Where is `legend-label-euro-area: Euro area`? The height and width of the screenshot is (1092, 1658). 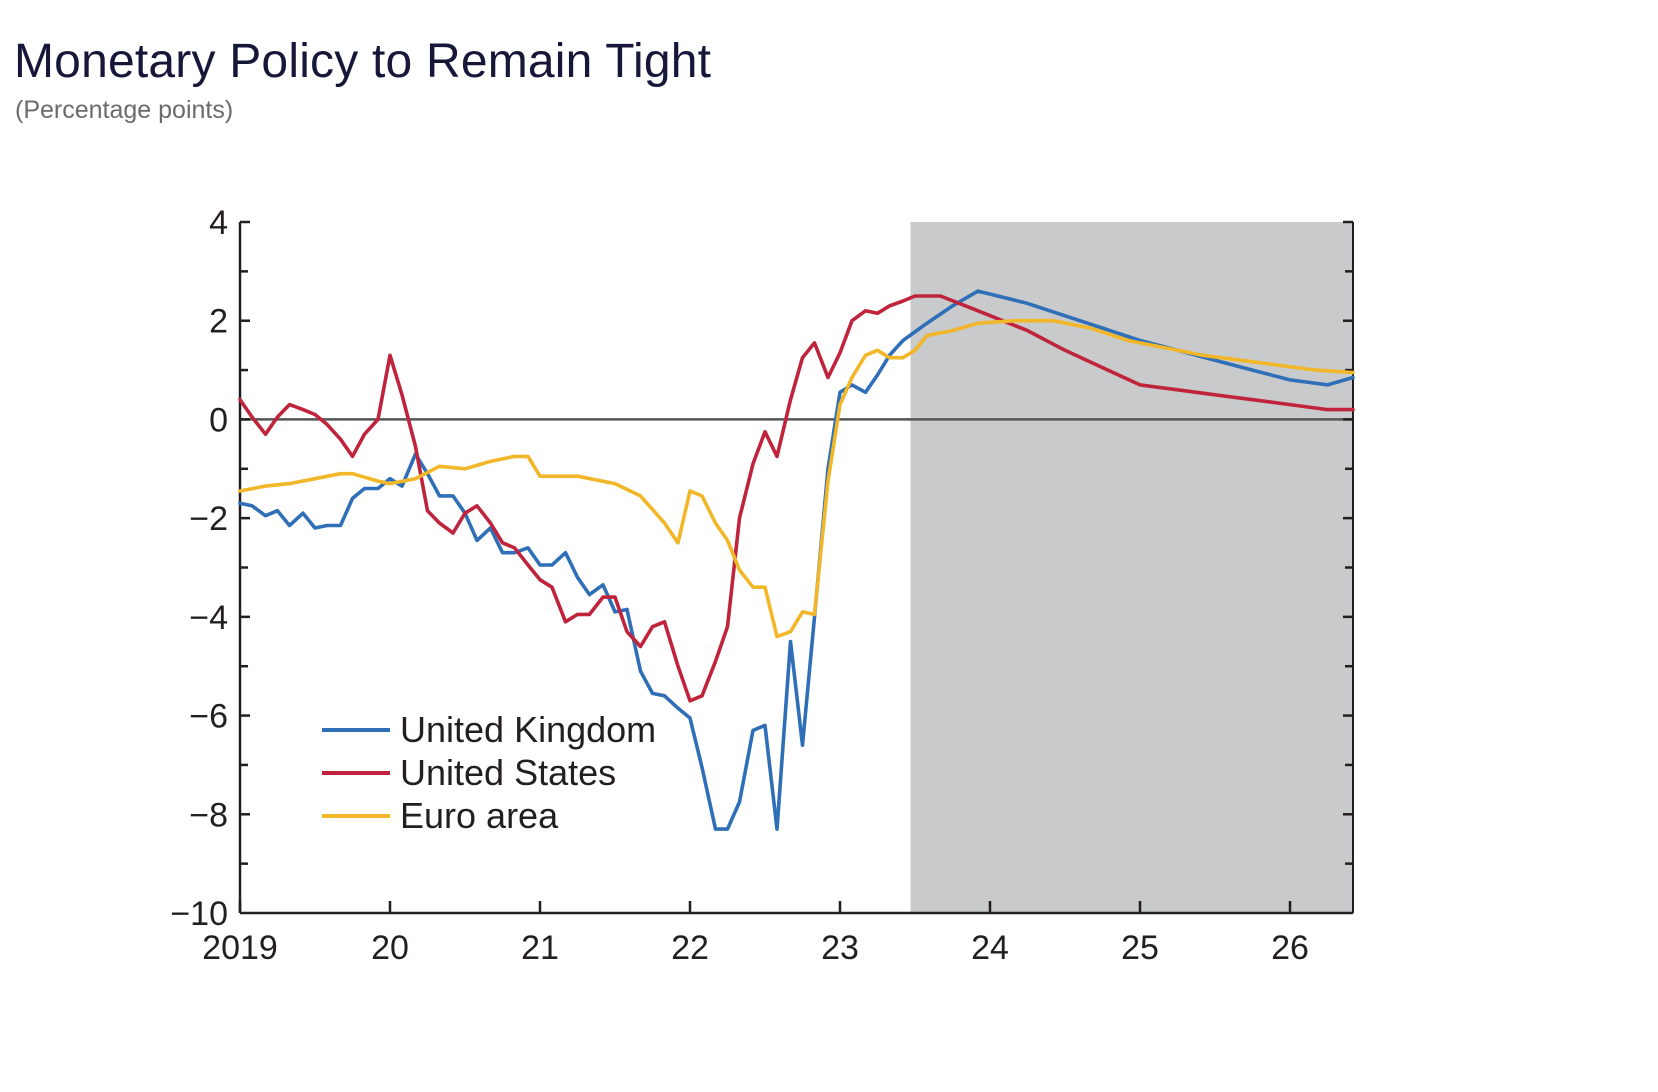
legend-label-euro-area: Euro area is located at coordinates (479, 815).